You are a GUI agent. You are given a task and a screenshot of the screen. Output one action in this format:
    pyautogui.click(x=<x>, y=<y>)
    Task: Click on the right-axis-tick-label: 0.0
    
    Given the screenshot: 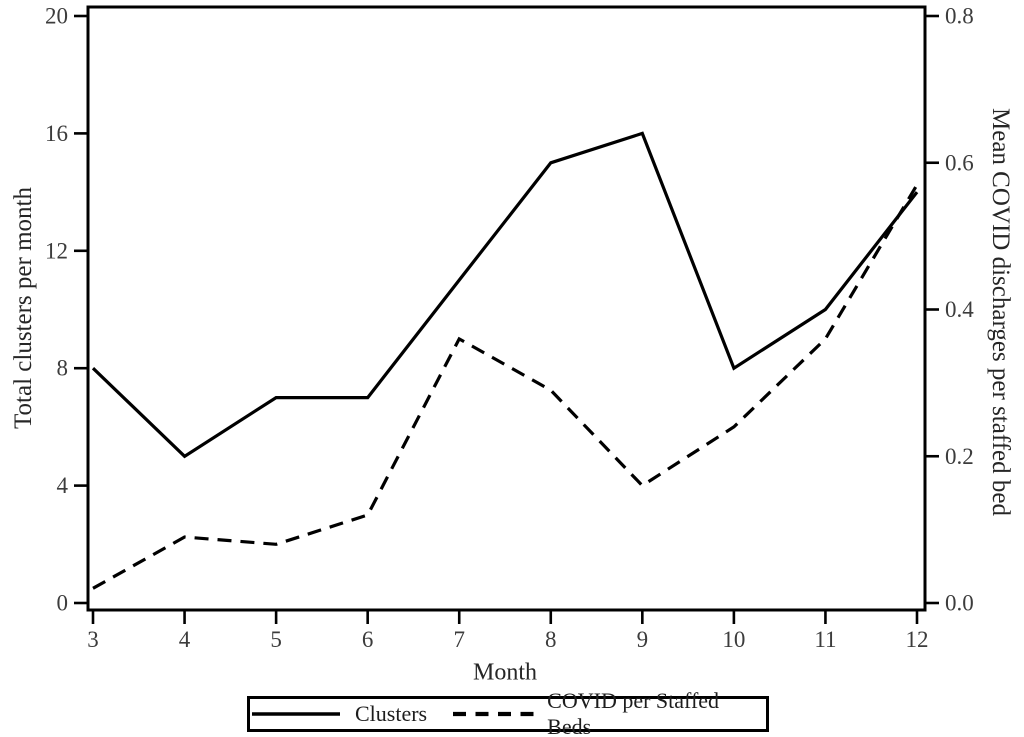 What is the action you would take?
    pyautogui.click(x=959, y=603)
    